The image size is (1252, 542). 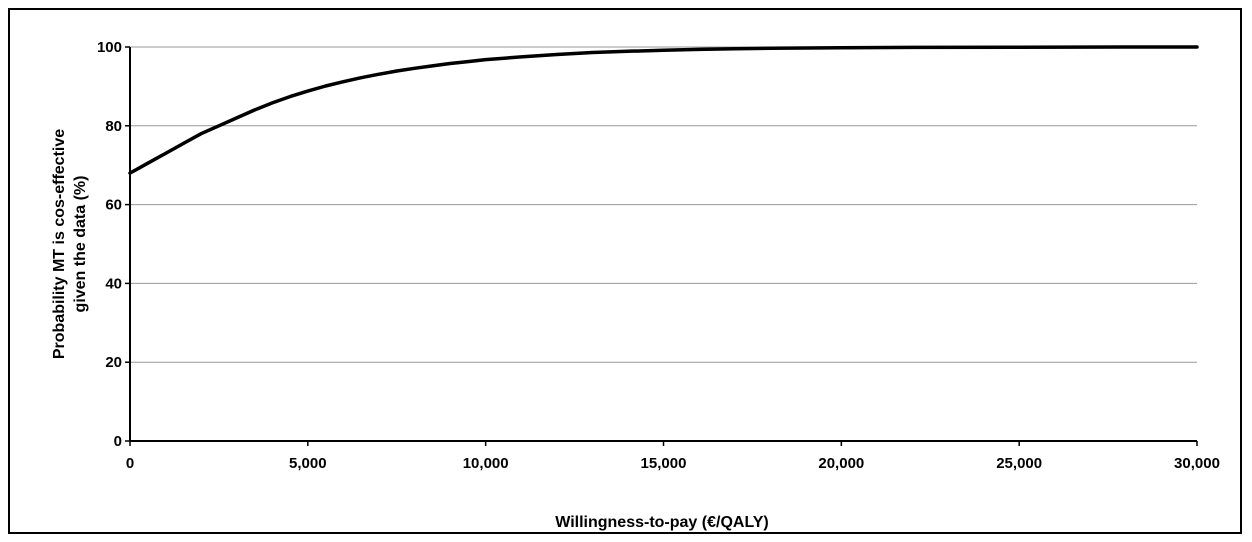 What do you see at coordinates (130, 463) in the screenshot?
I see `x-tick-label: 0` at bounding box center [130, 463].